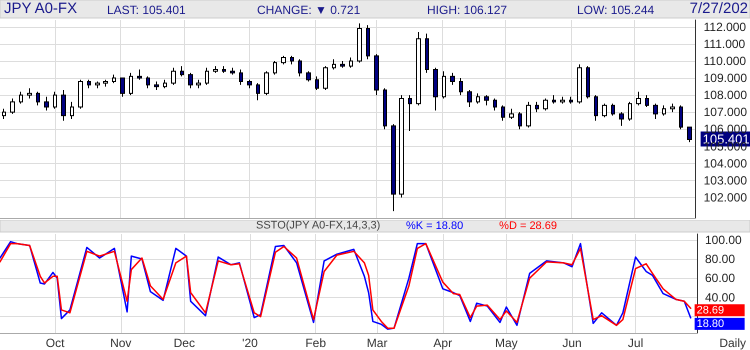  I want to click on x-tick-label: '20, so click(250, 343).